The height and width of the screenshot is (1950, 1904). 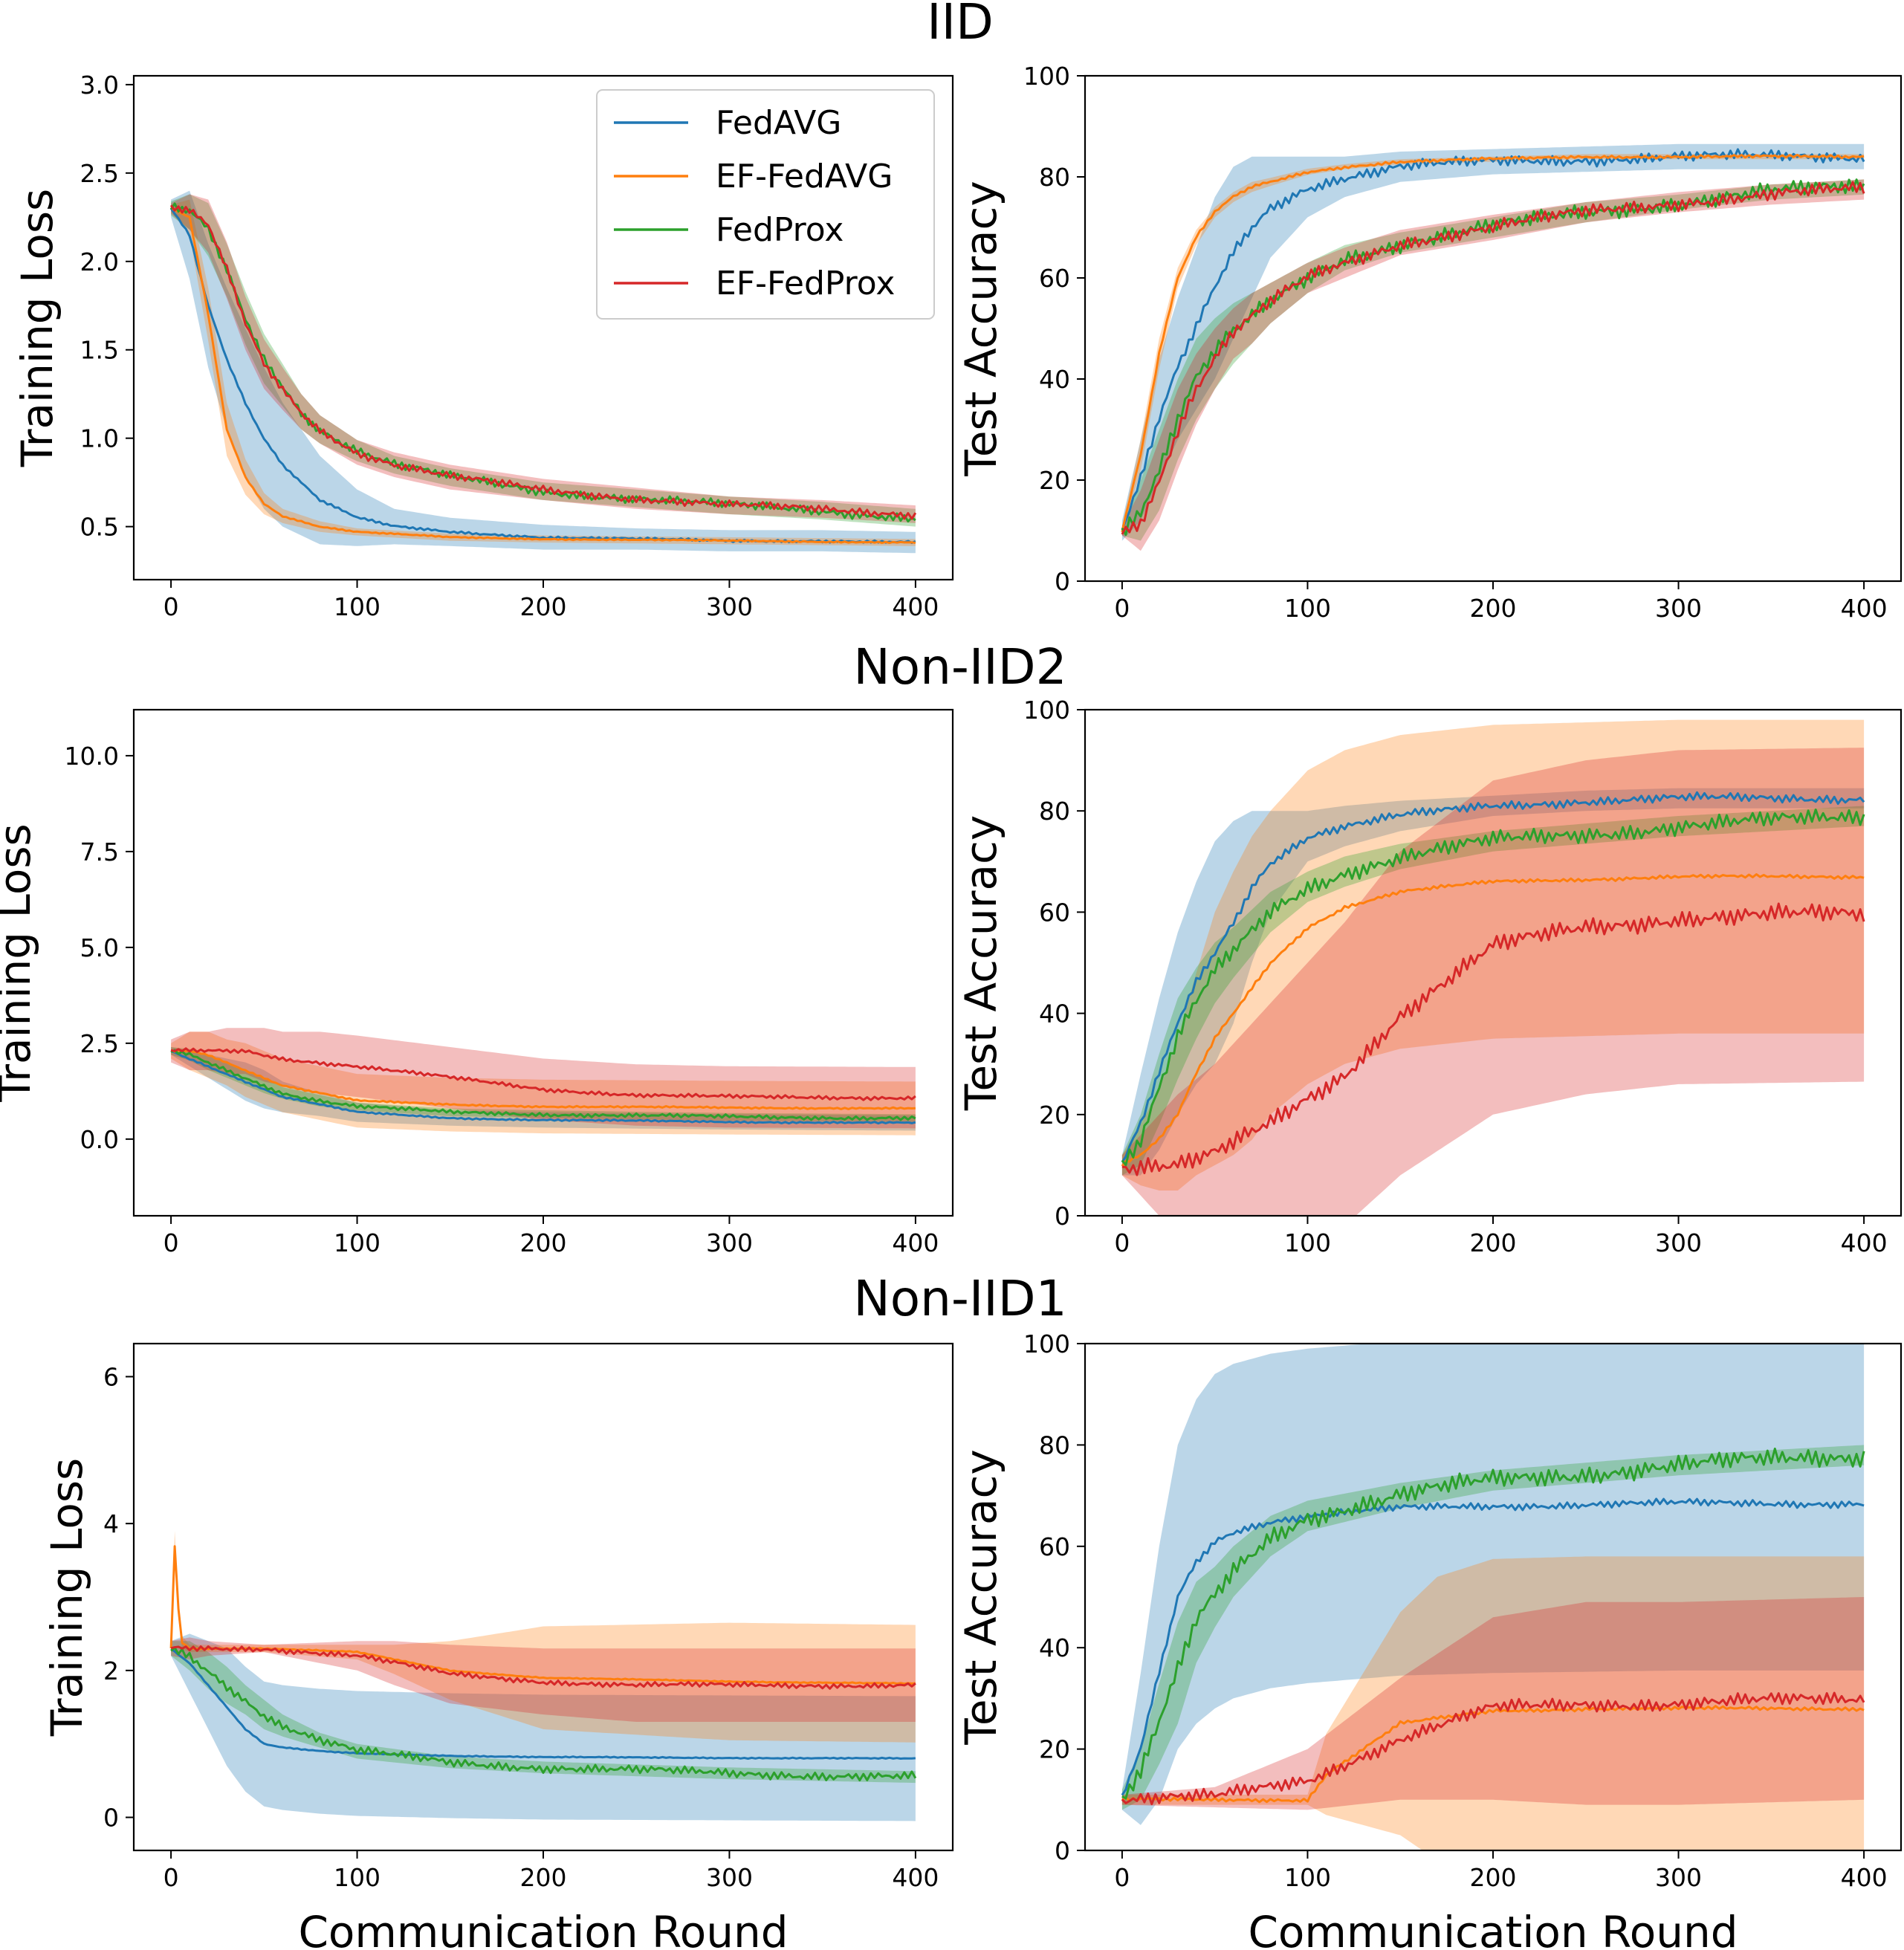 I want to click on x-axis-label: Communication Round, so click(x=1493, y=1928).